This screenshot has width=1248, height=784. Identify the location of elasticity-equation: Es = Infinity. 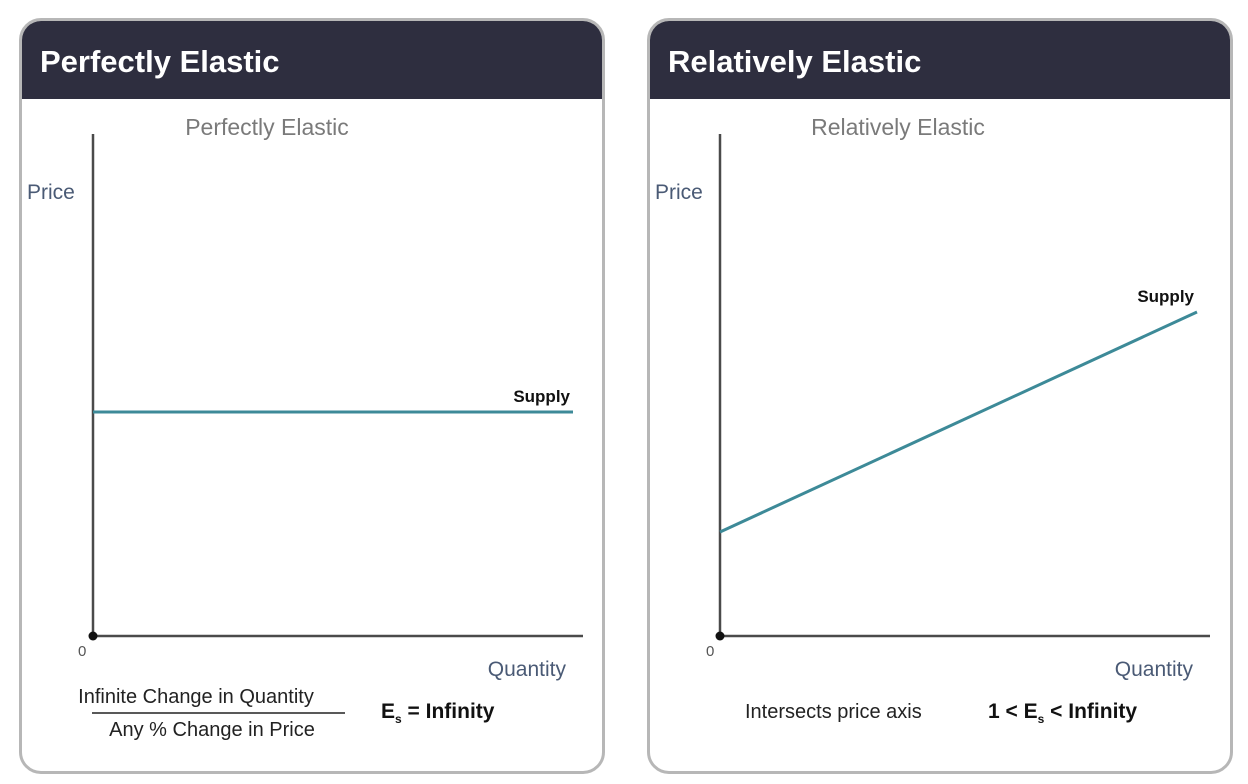
(438, 713).